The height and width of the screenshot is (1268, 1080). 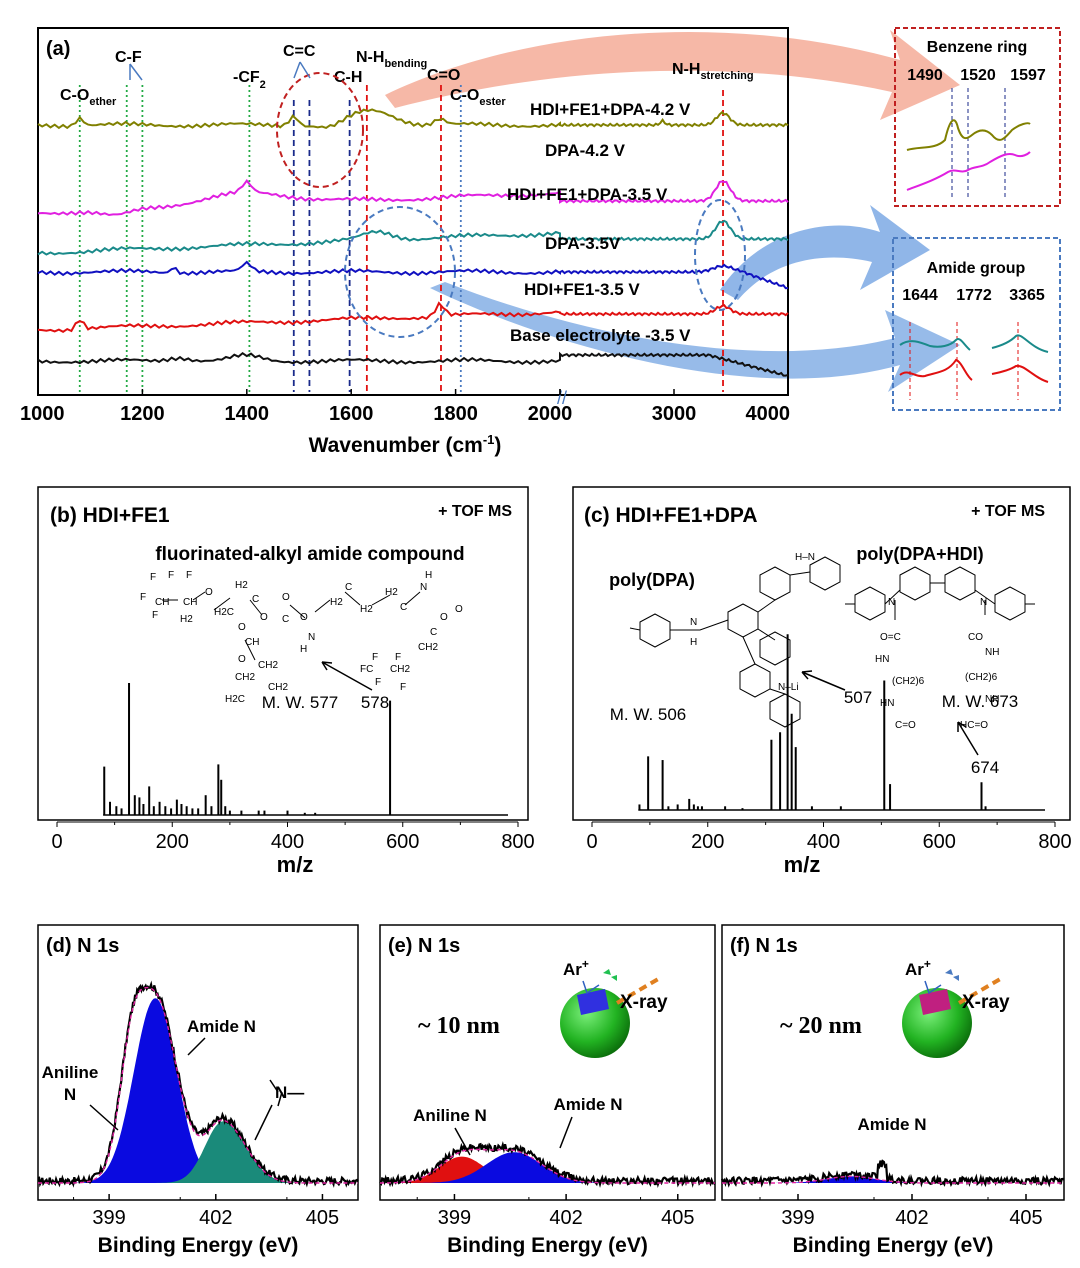 What do you see at coordinates (186, 1089) in the screenshot?
I see `xps-pointer-arrows` at bounding box center [186, 1089].